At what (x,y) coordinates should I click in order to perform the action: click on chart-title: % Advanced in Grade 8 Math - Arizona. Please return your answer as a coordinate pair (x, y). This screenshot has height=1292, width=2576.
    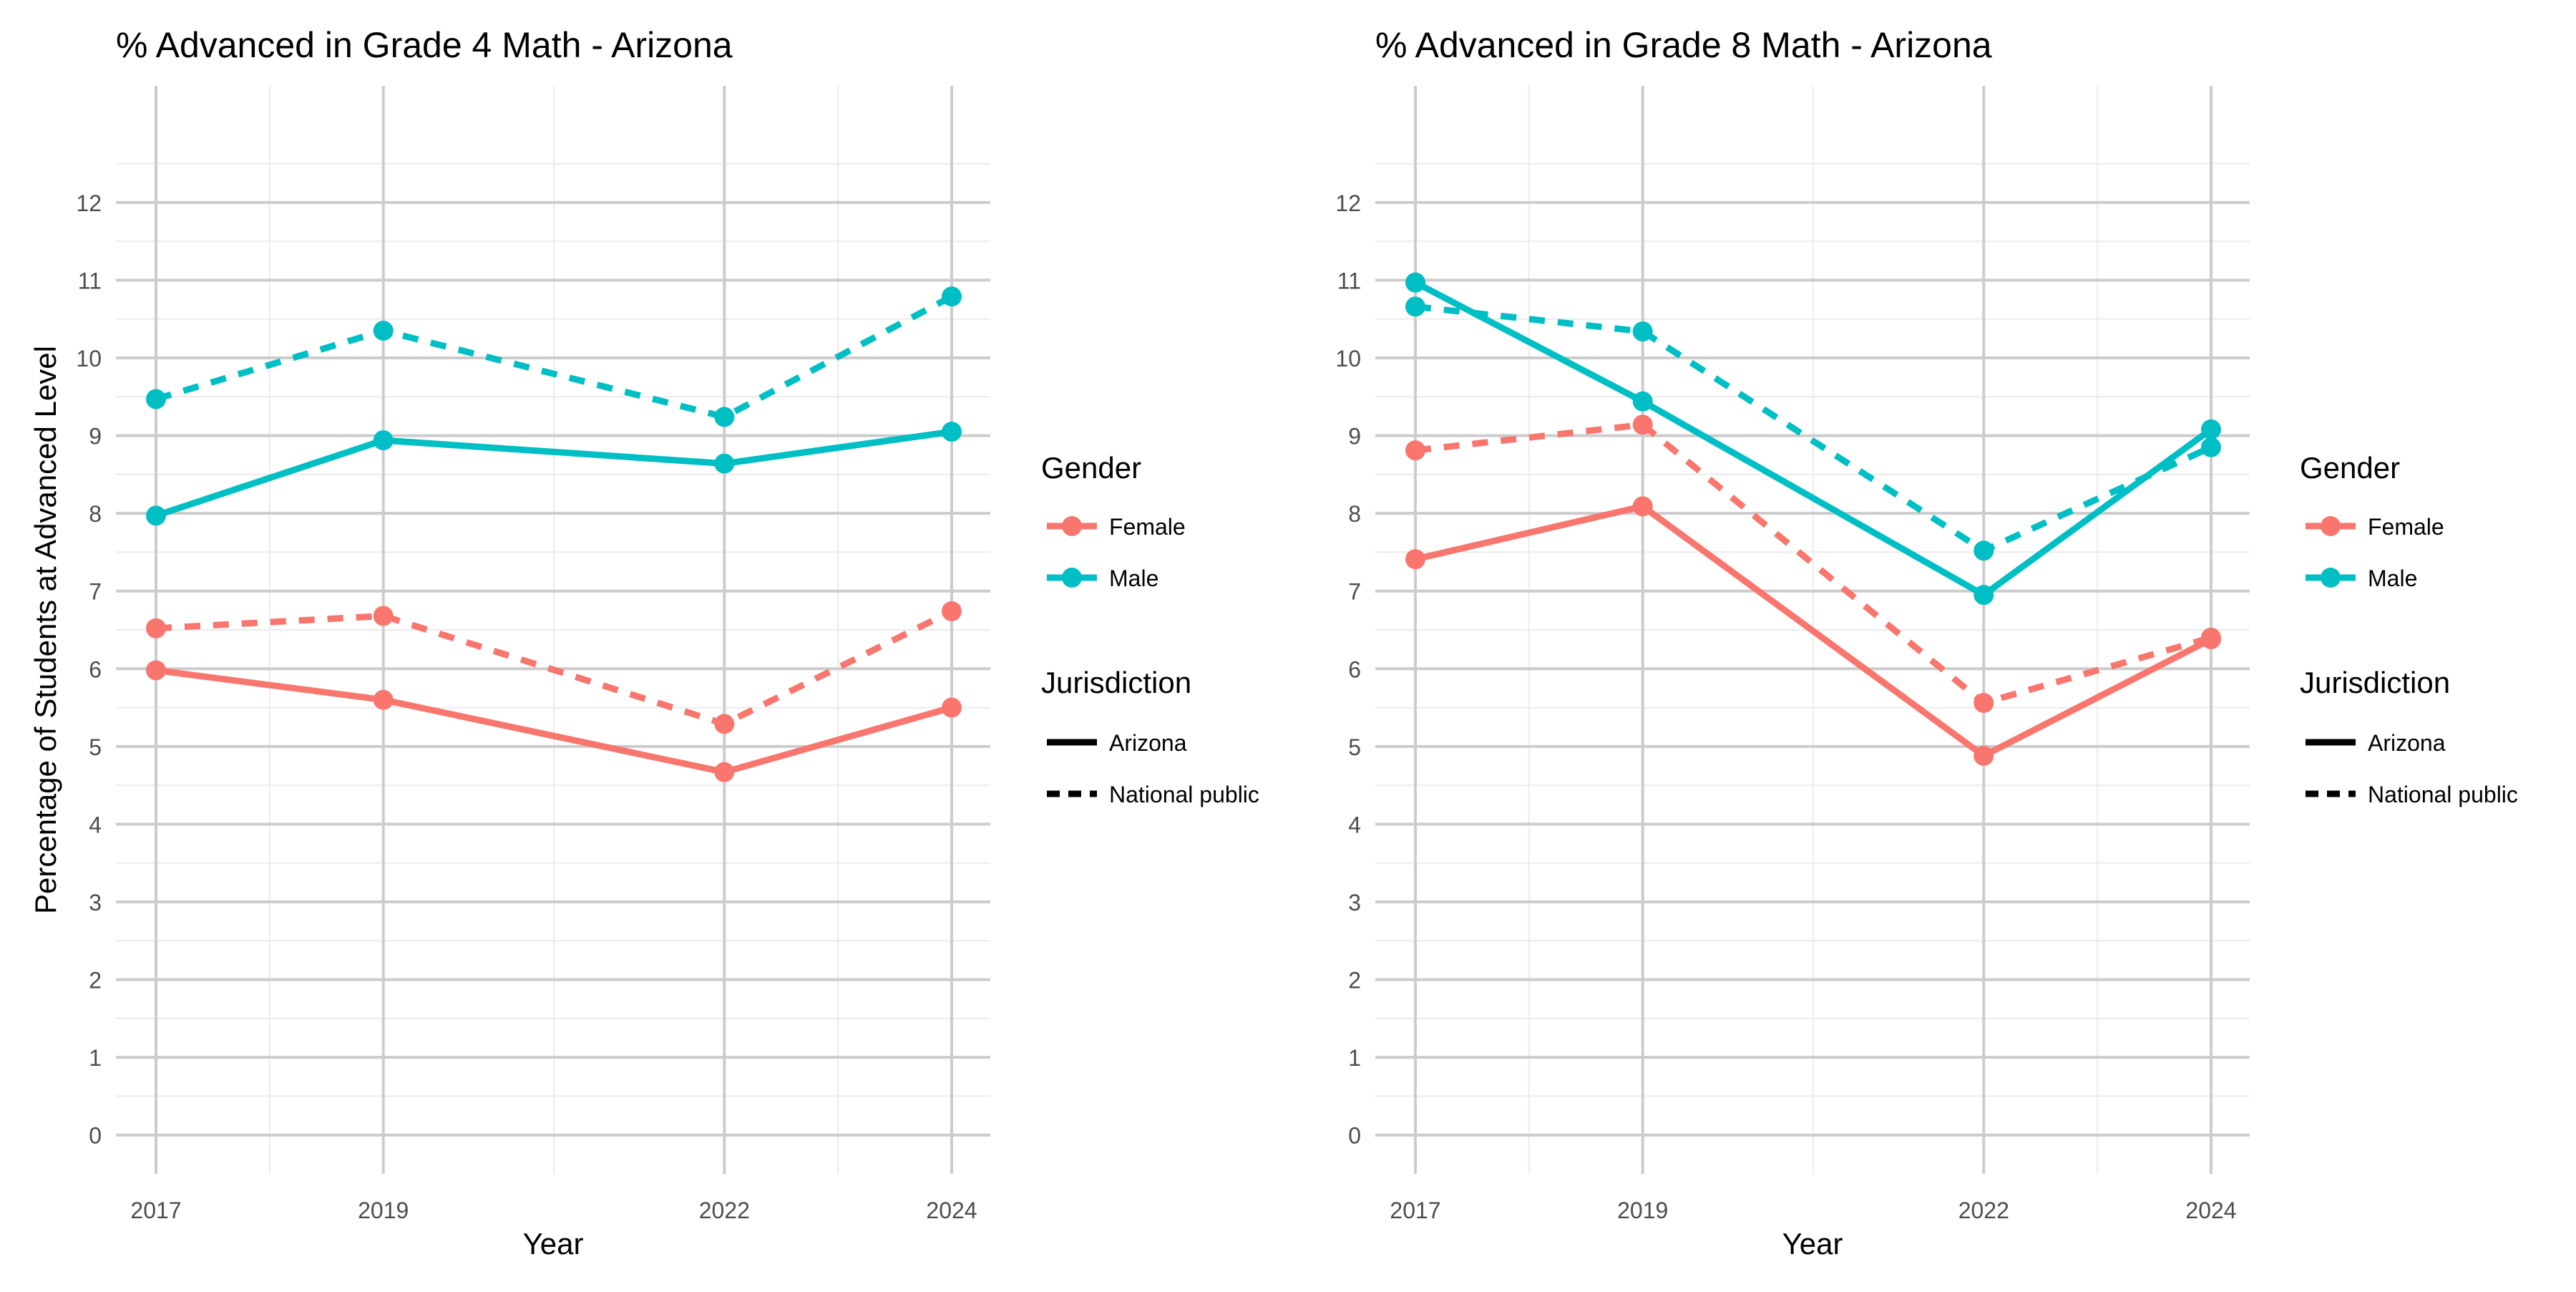
    Looking at the image, I should click on (1683, 45).